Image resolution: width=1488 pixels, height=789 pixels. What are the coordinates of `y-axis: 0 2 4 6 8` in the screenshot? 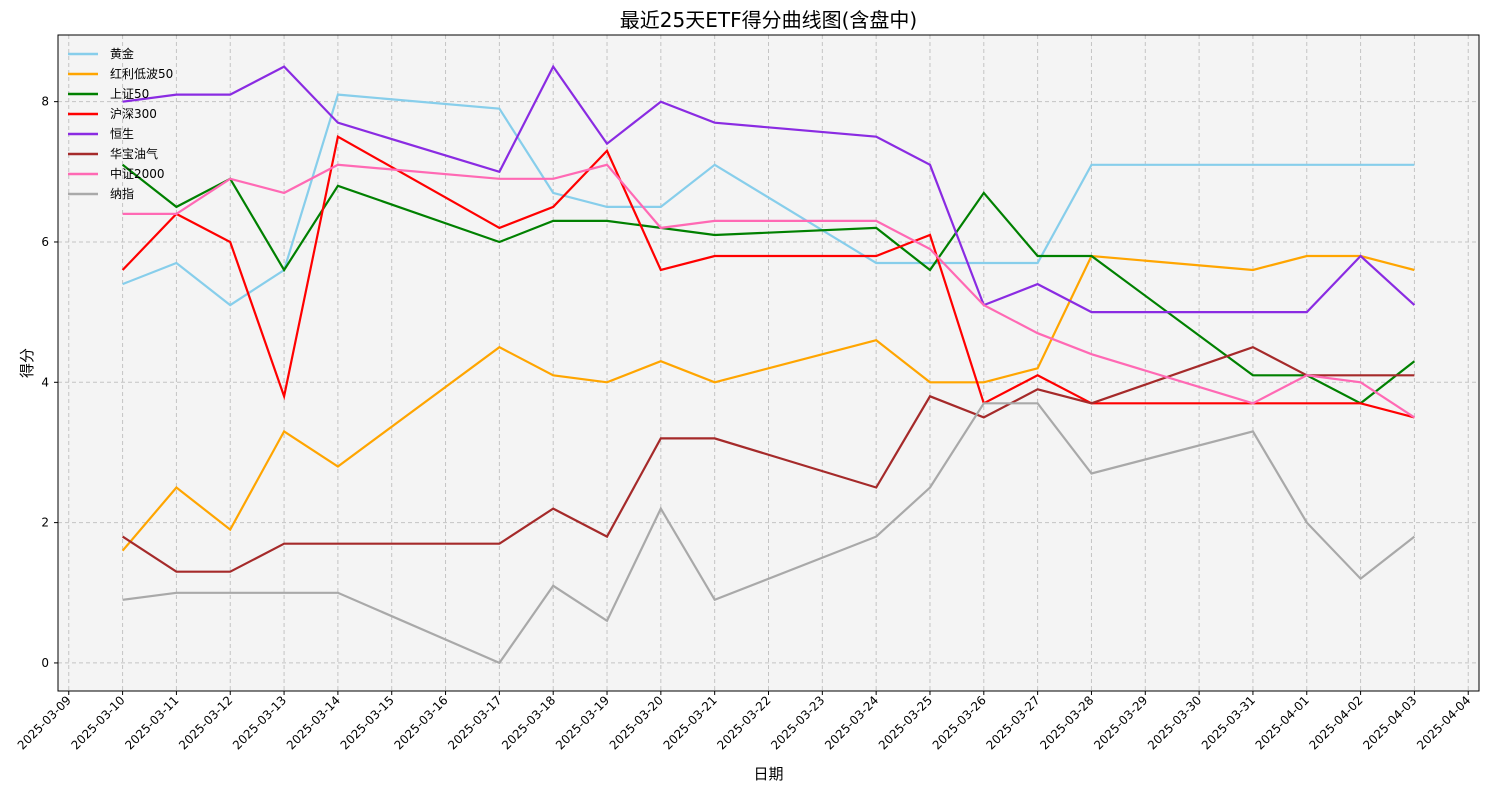 It's located at (49, 382).